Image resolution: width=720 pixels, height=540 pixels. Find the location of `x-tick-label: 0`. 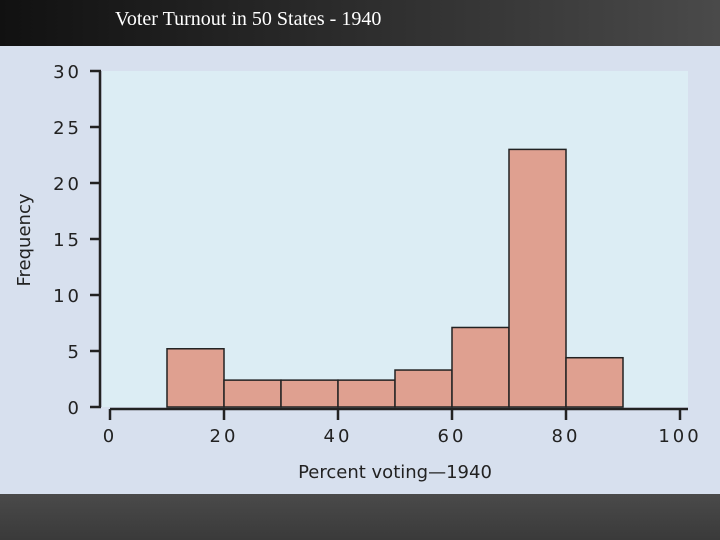

x-tick-label: 0 is located at coordinates (110, 436).